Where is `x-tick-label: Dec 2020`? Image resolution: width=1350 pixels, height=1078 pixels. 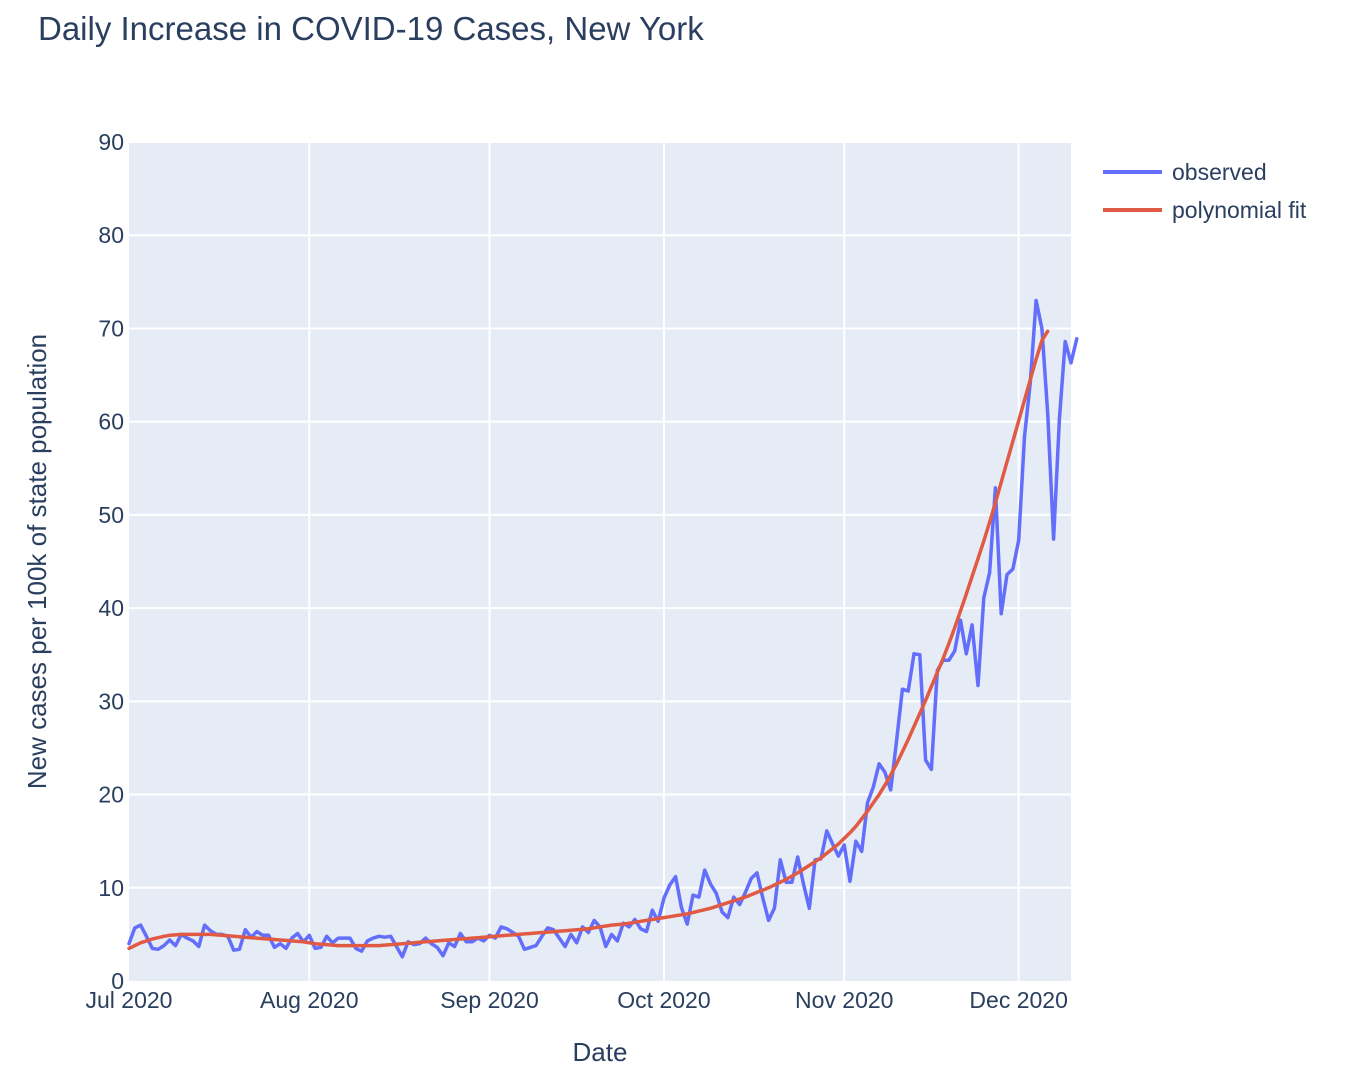 x-tick-label: Dec 2020 is located at coordinates (1018, 1000).